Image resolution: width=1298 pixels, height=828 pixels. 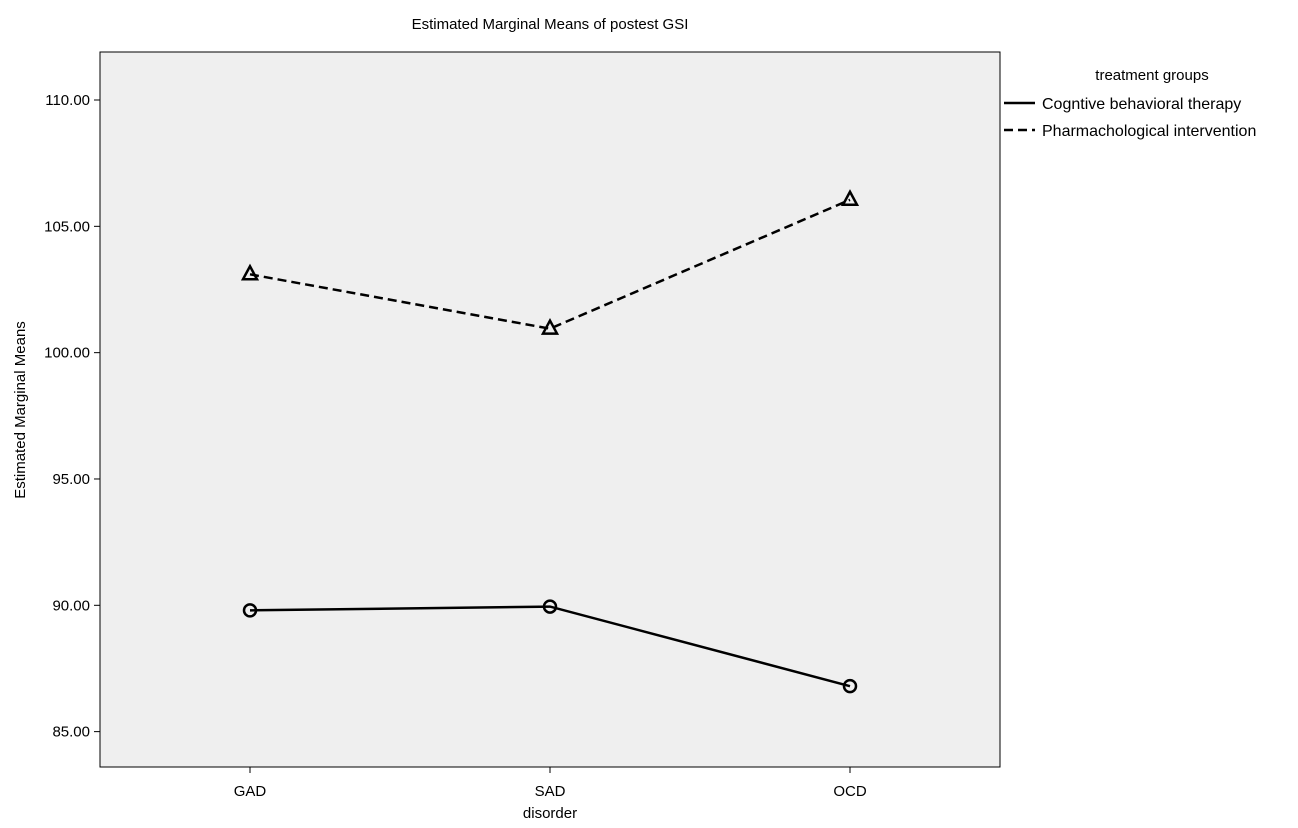 I want to click on y-axis: 85.00 90.00 95.00 100.00 105.00 110.00, so click(x=72, y=416).